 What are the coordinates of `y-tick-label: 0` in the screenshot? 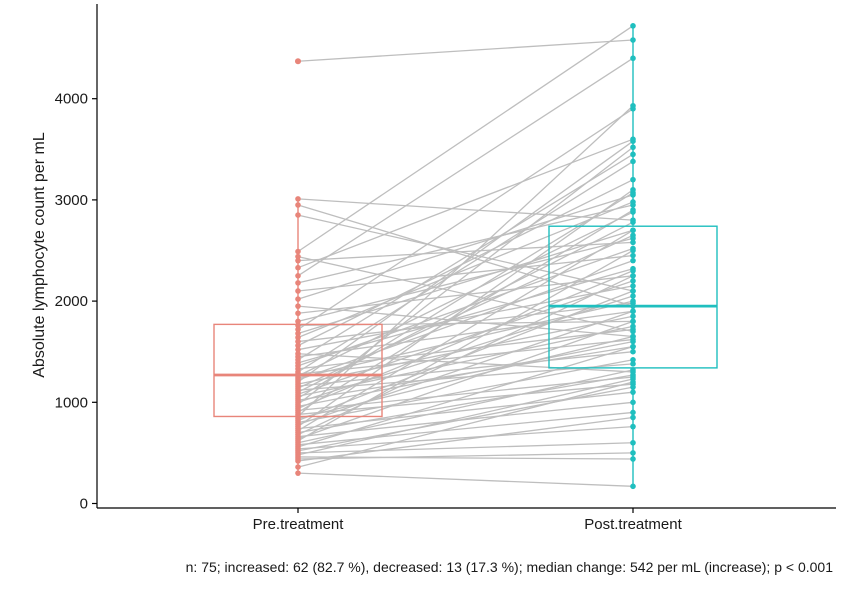 It's located at (84, 504).